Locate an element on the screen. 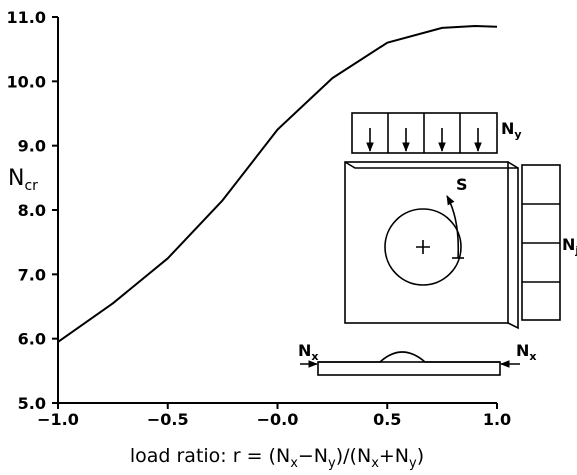  y-tick-label: 11.0 is located at coordinates (26, 17).